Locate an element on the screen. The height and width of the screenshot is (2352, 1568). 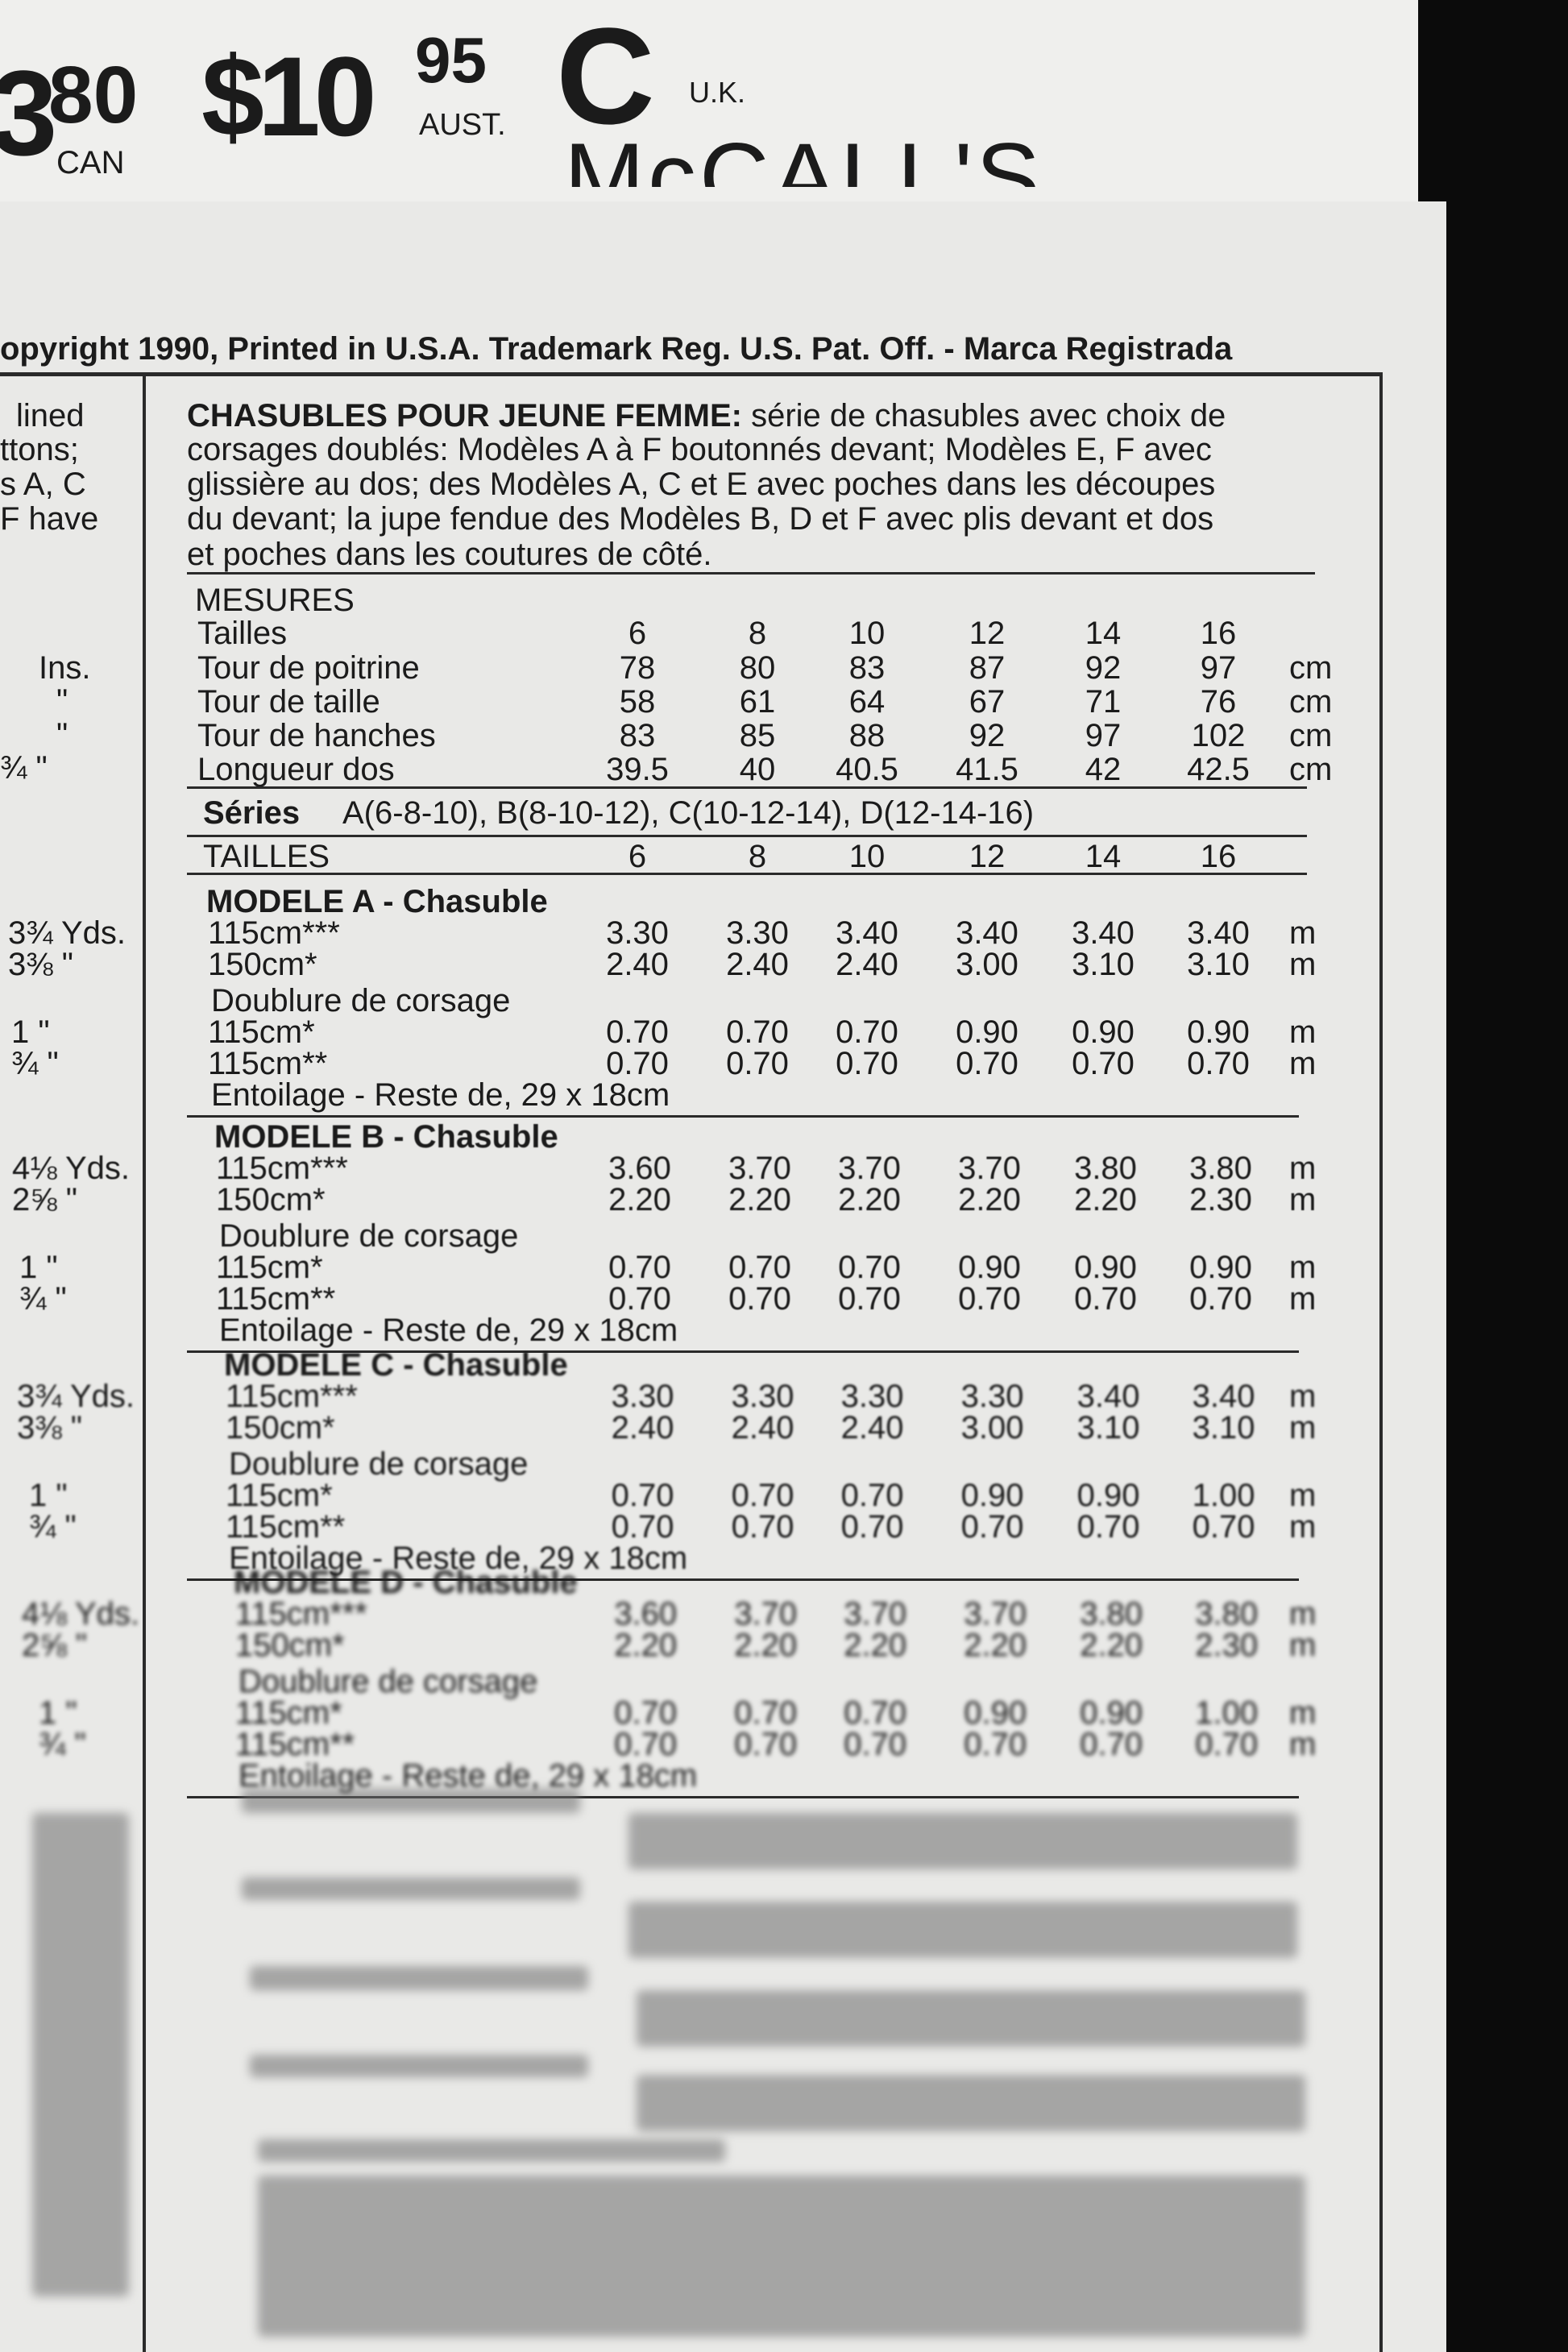
measures-title: MESURES is located at coordinates (275, 600).